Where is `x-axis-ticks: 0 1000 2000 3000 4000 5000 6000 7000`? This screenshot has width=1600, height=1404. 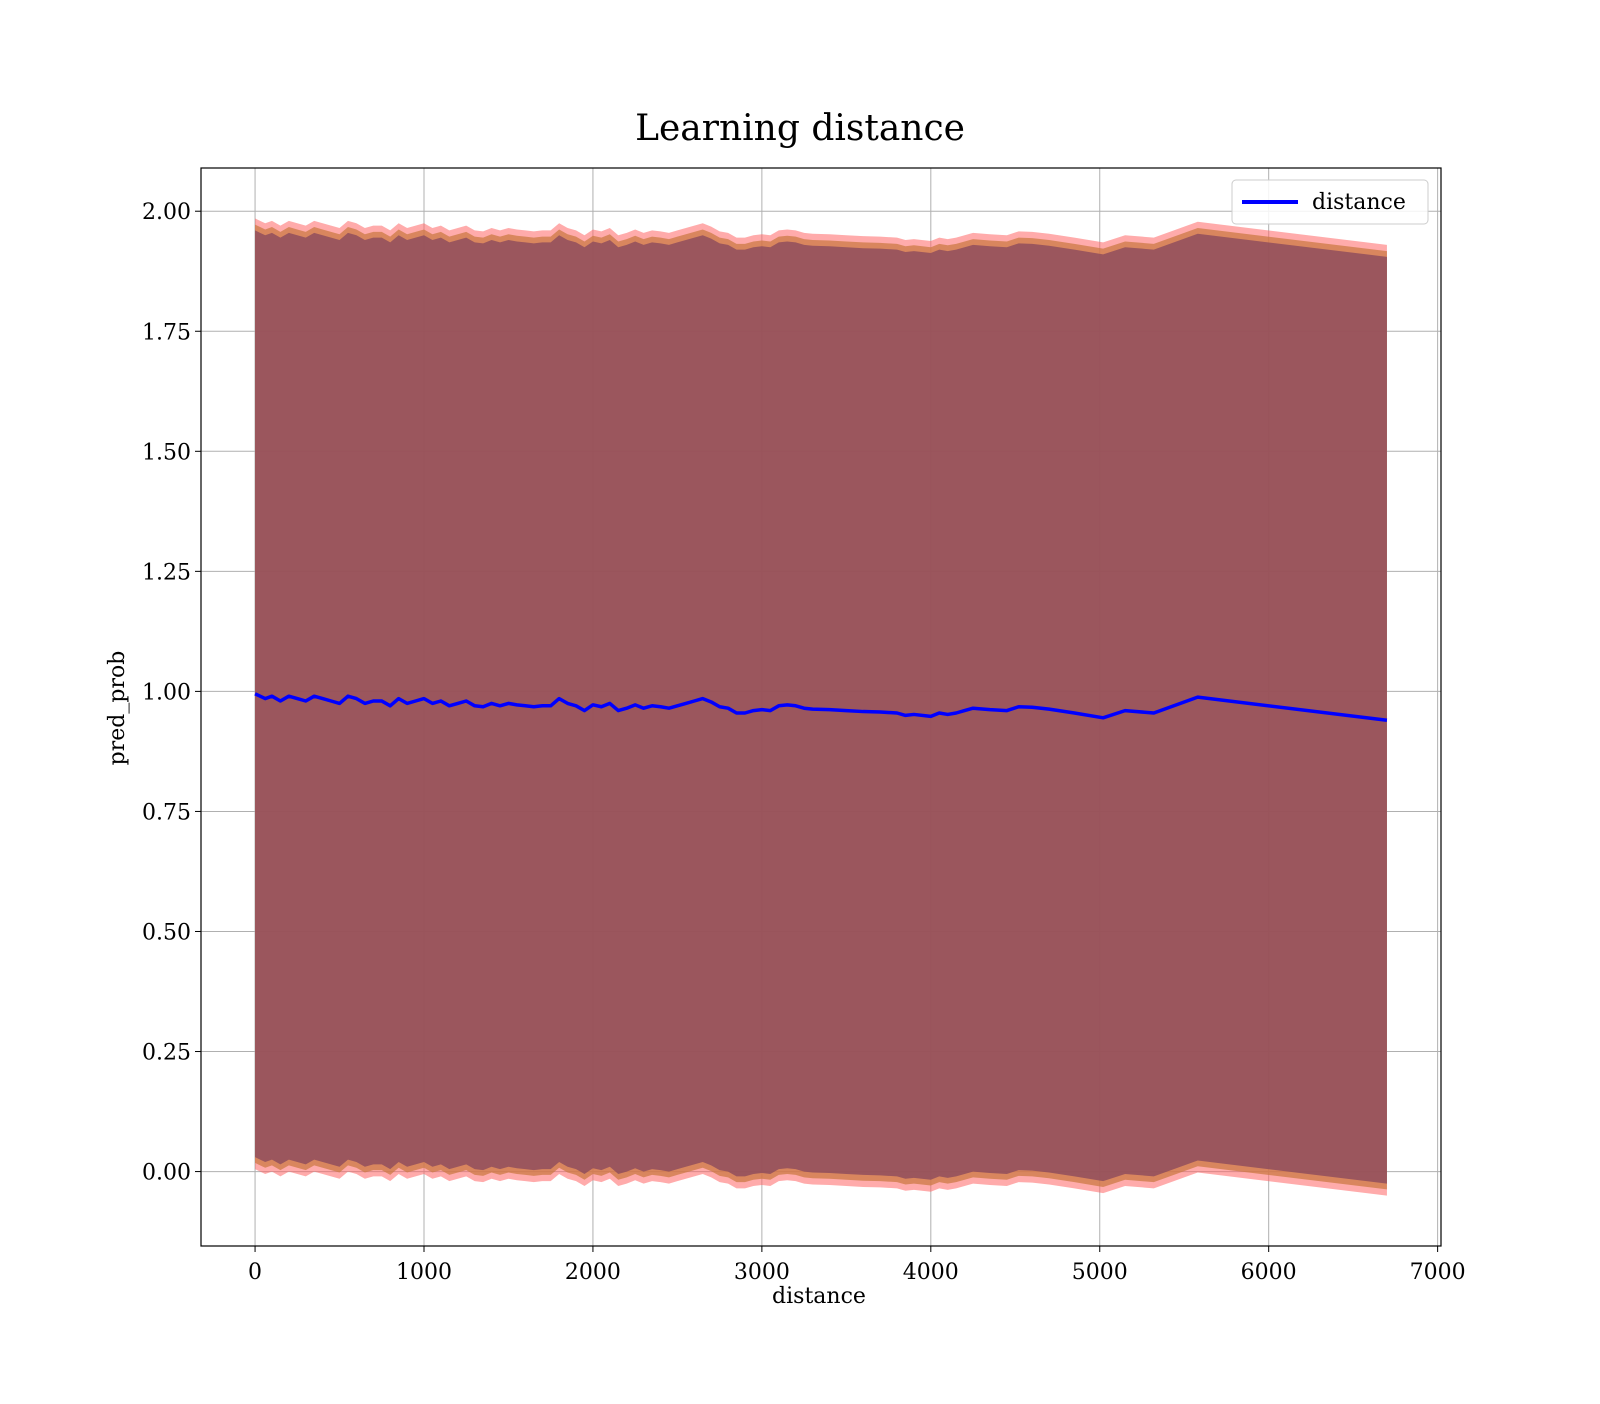
x-axis-ticks: 0 1000 2000 3000 4000 5000 6000 7000 is located at coordinates (857, 1265).